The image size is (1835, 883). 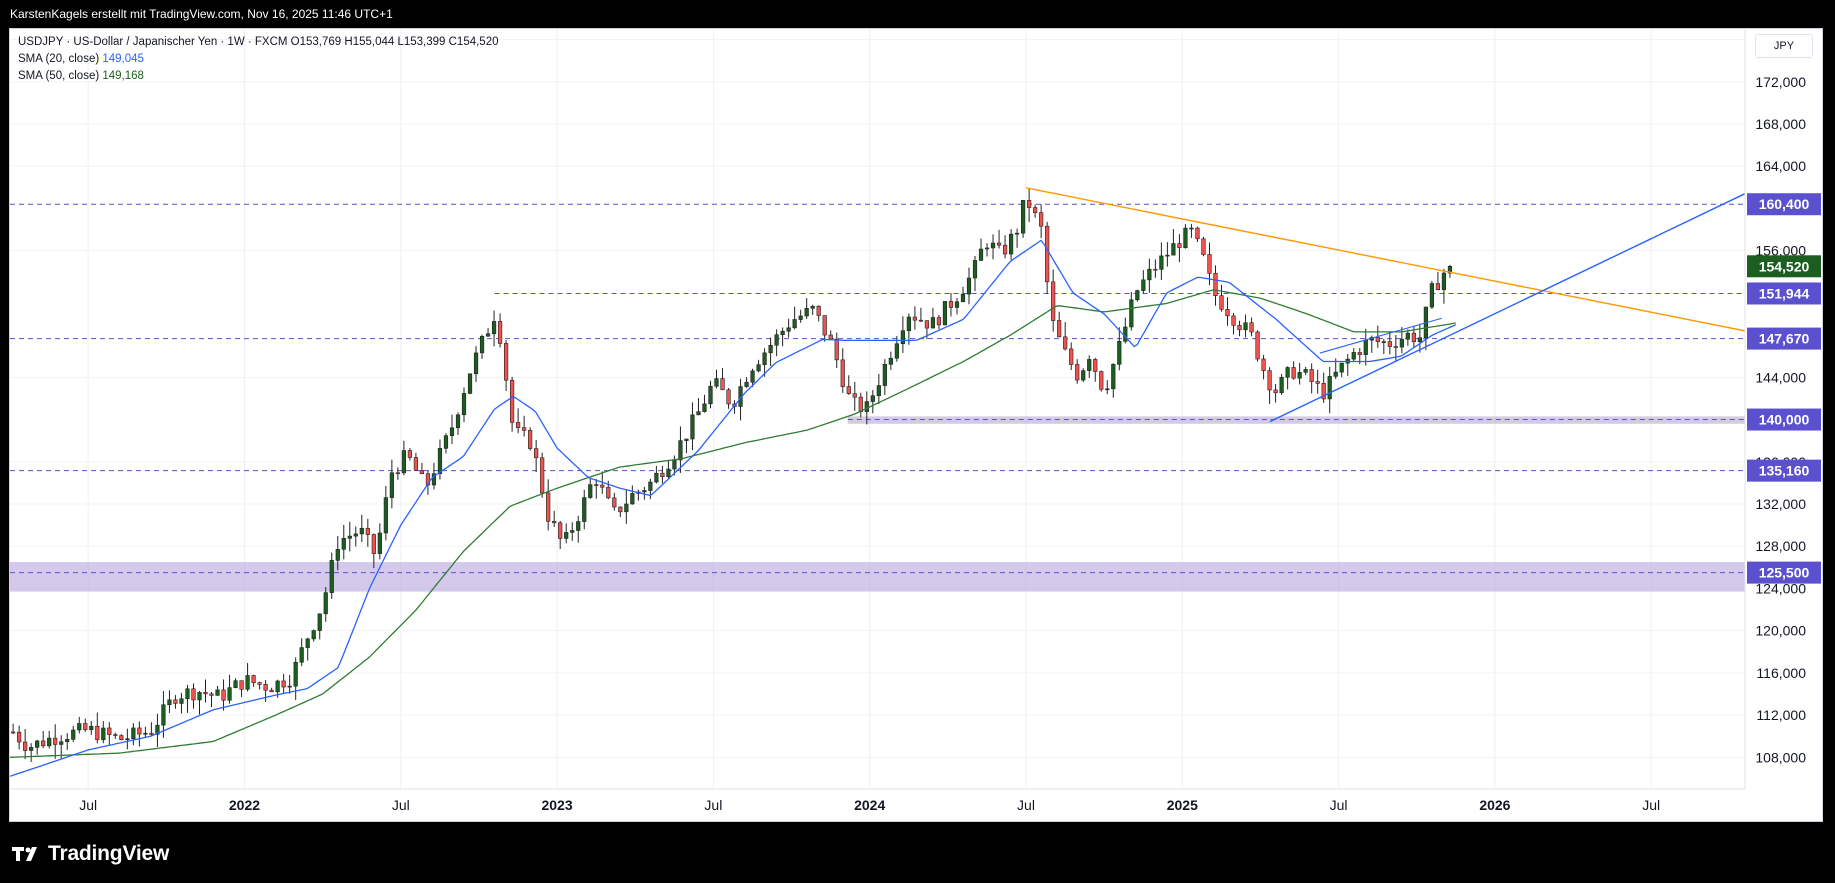 What do you see at coordinates (1784, 46) in the screenshot?
I see `currency-button: JPY` at bounding box center [1784, 46].